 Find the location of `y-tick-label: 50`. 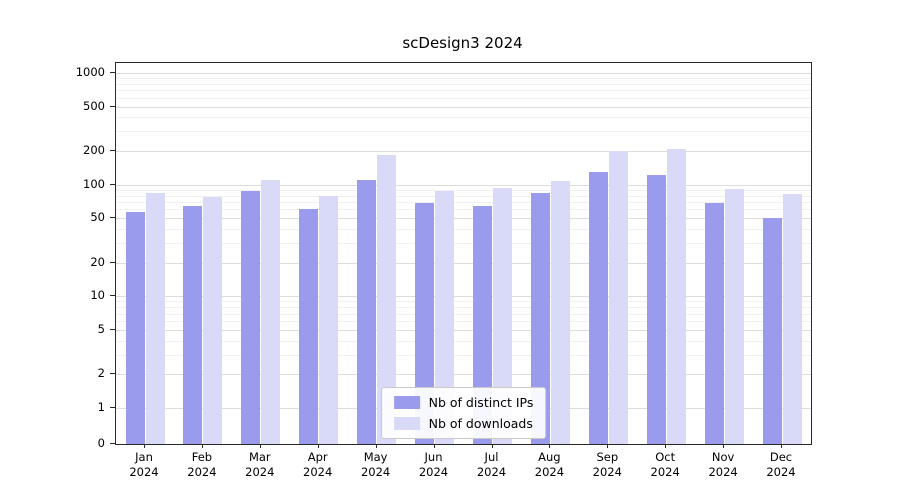

y-tick-label: 50 is located at coordinates (97, 217).